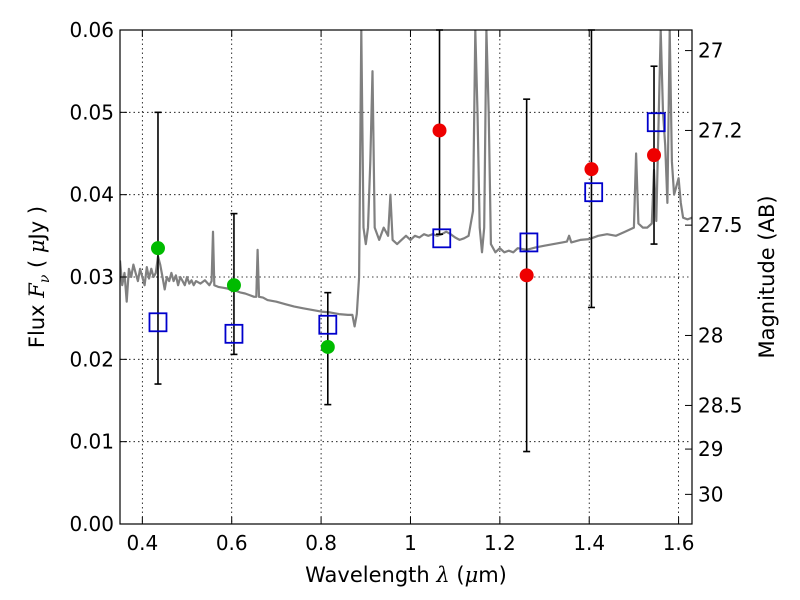  I want to click on y2-tick-label: 29, so click(710, 449).